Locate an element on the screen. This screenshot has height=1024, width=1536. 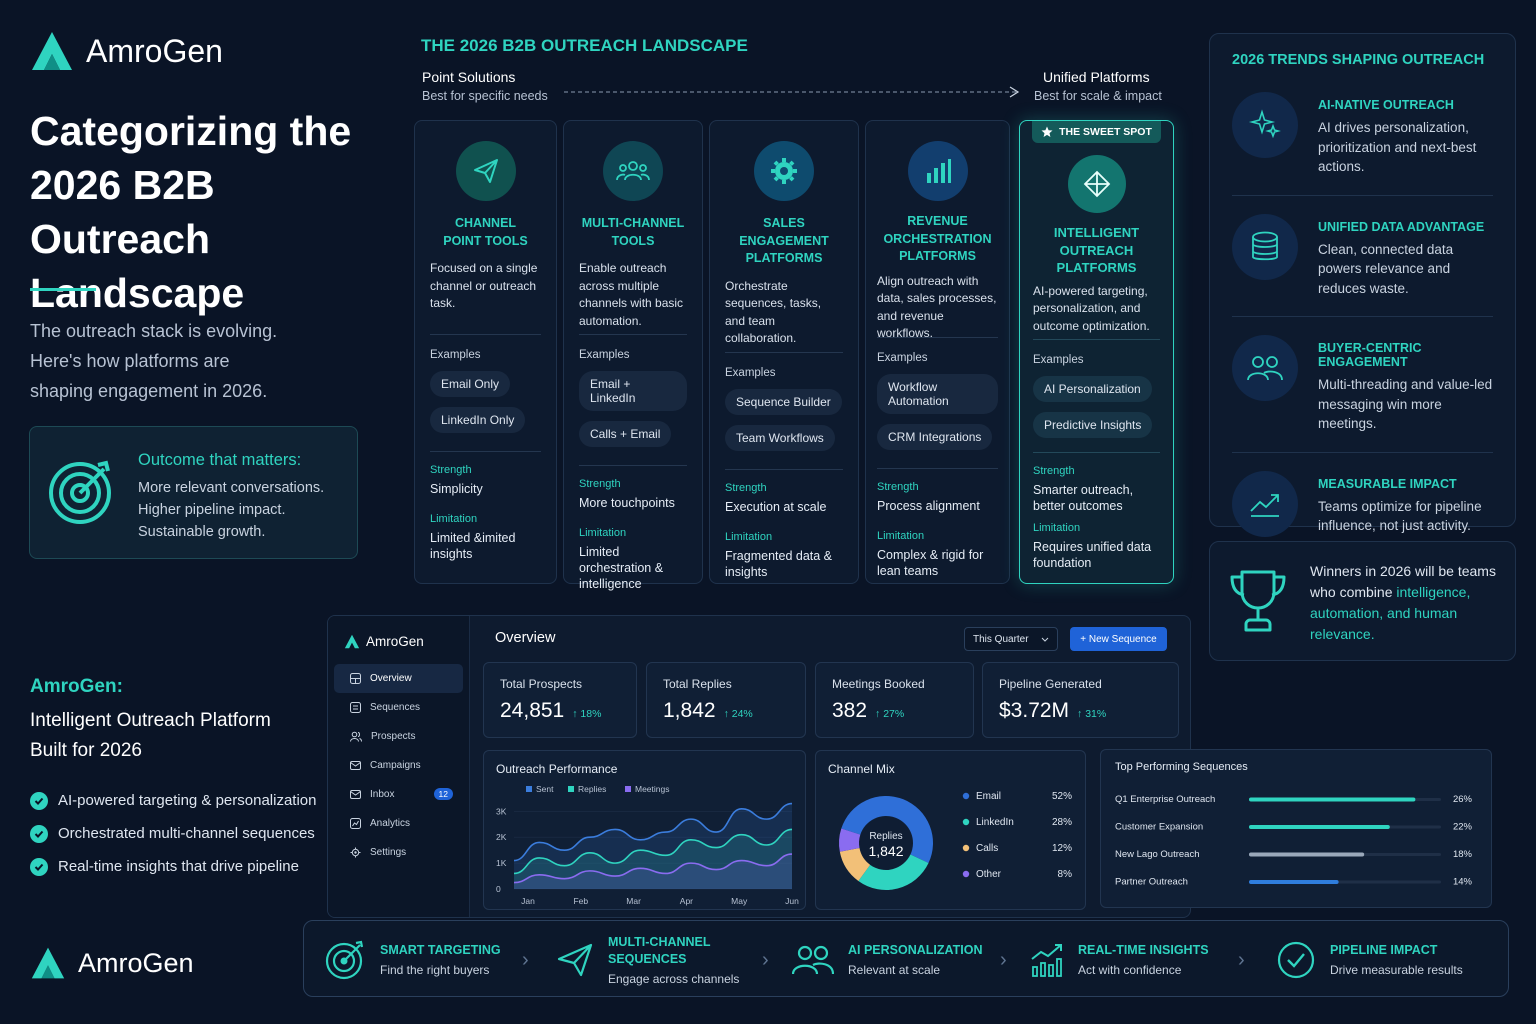
strength-value: Execution at scale is located at coordinates (776, 506).